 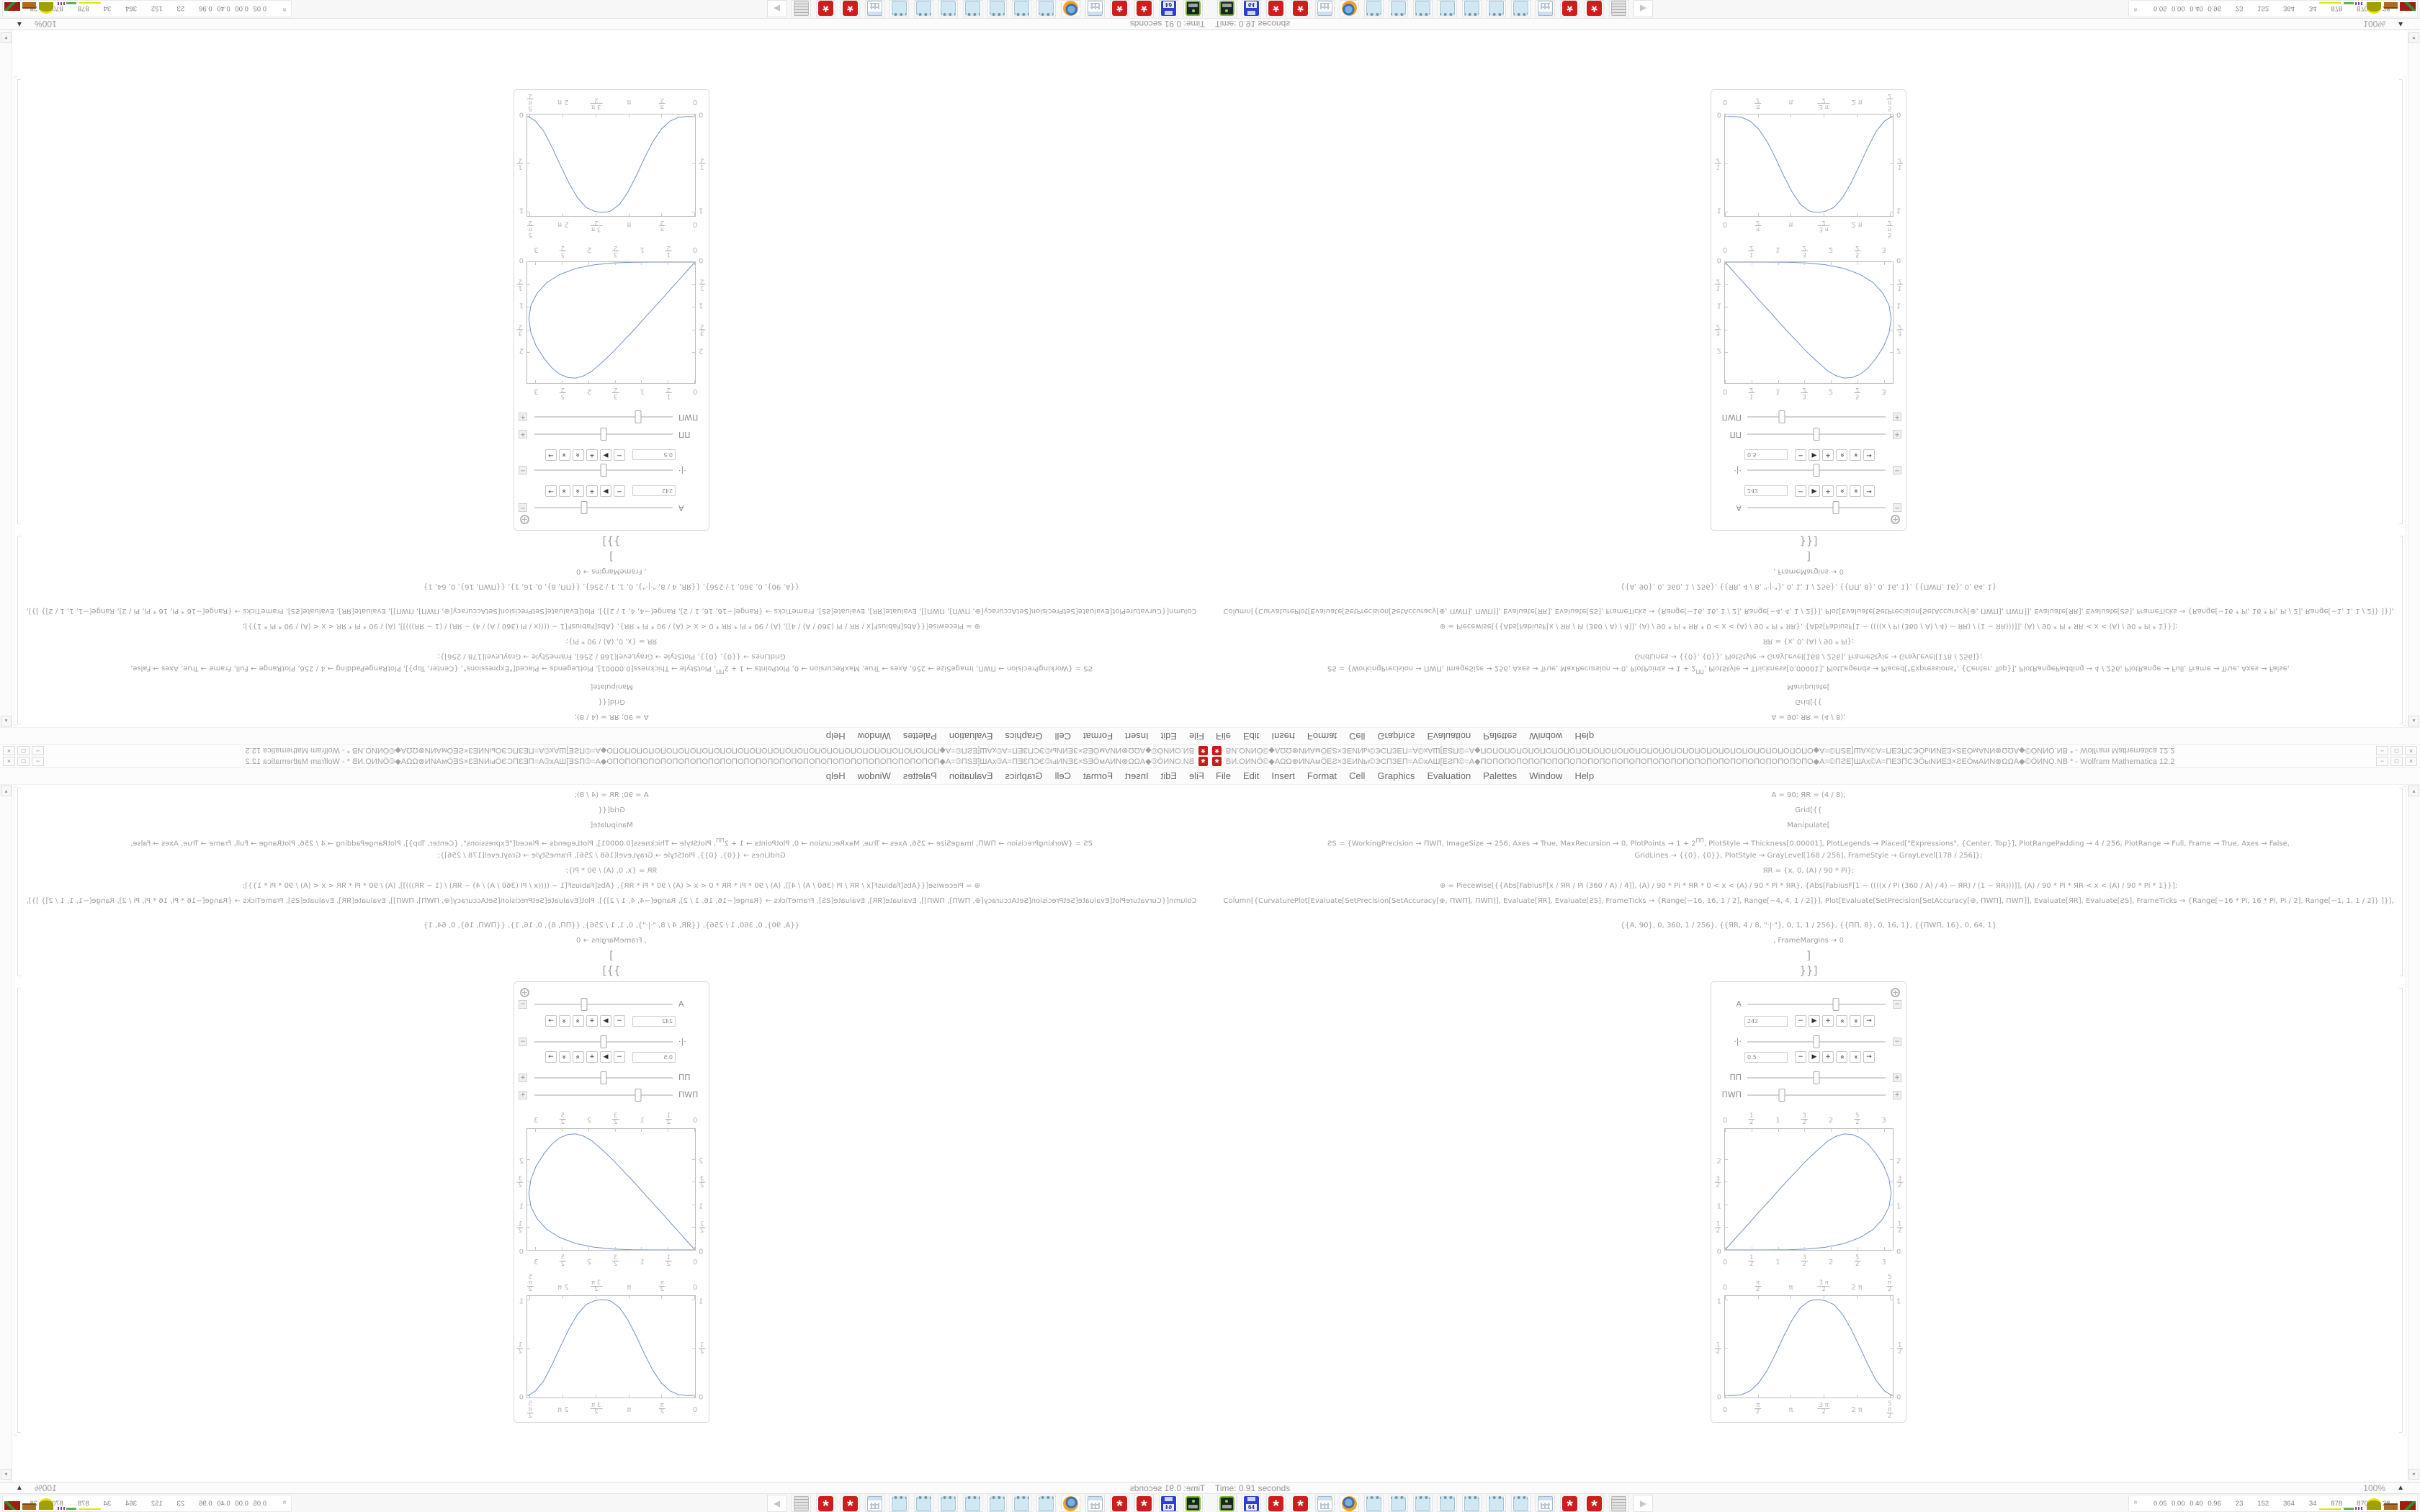 What do you see at coordinates (1070, 8) in the screenshot?
I see `firefox-taskbar-button` at bounding box center [1070, 8].